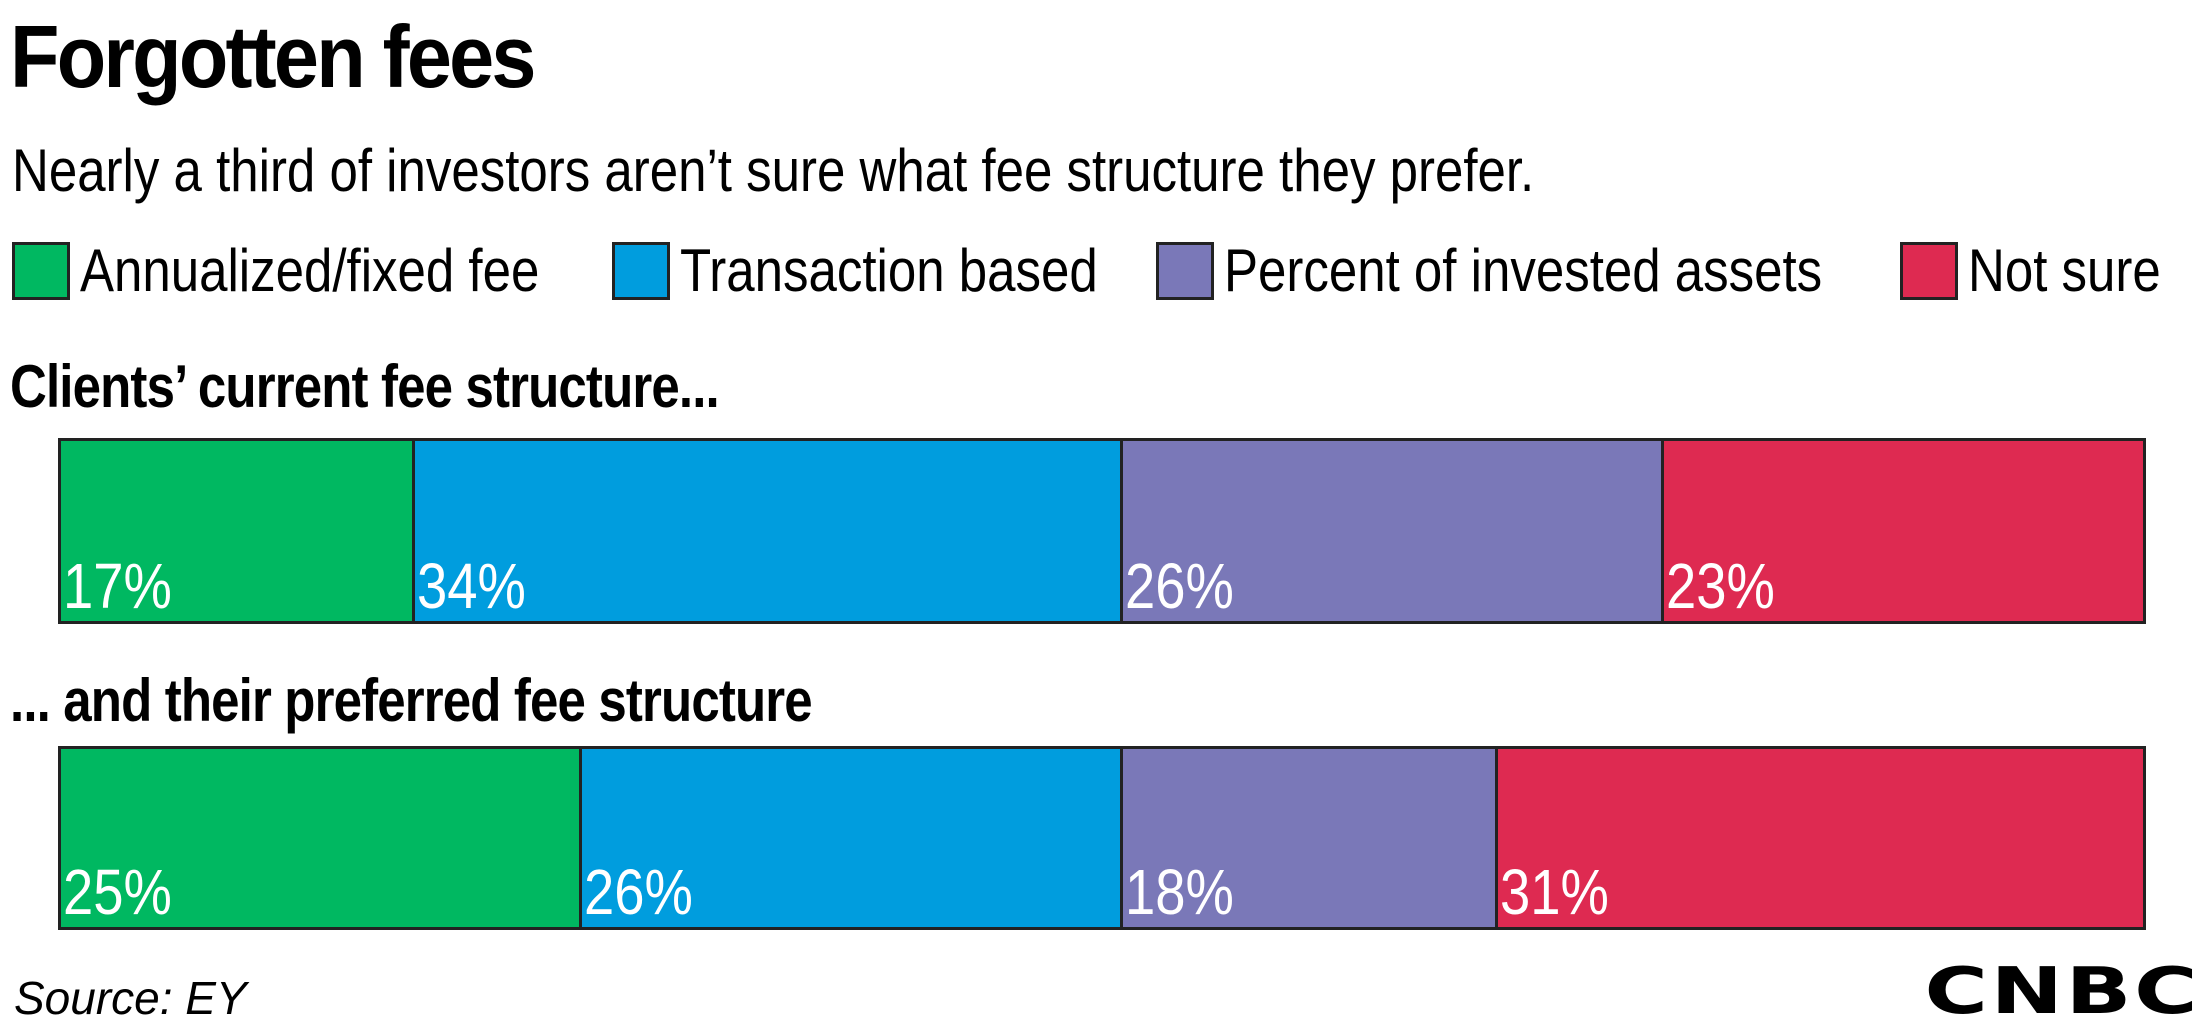 This screenshot has height=1029, width=2208. Describe the element at coordinates (641, 271) in the screenshot. I see `legend-swatch-transaction` at that location.